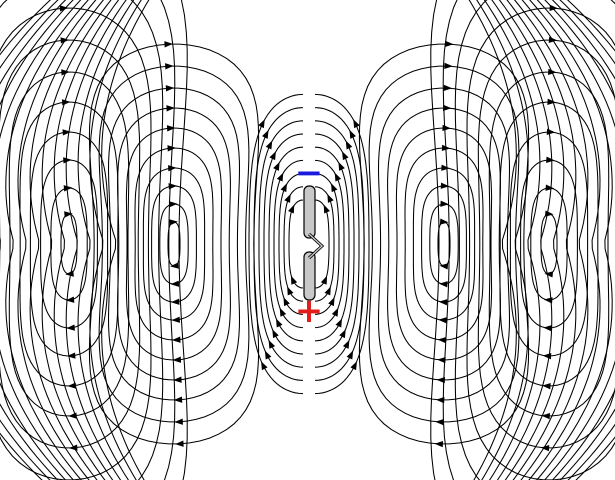 The width and height of the screenshot is (615, 480). What do you see at coordinates (309, 212) in the screenshot?
I see `antenna-upper-element` at bounding box center [309, 212].